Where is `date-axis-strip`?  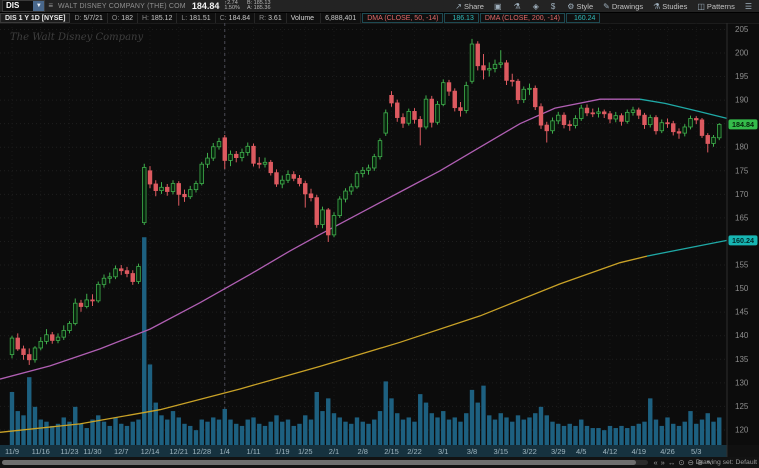
date-axis-strip is located at coordinates (363, 451).